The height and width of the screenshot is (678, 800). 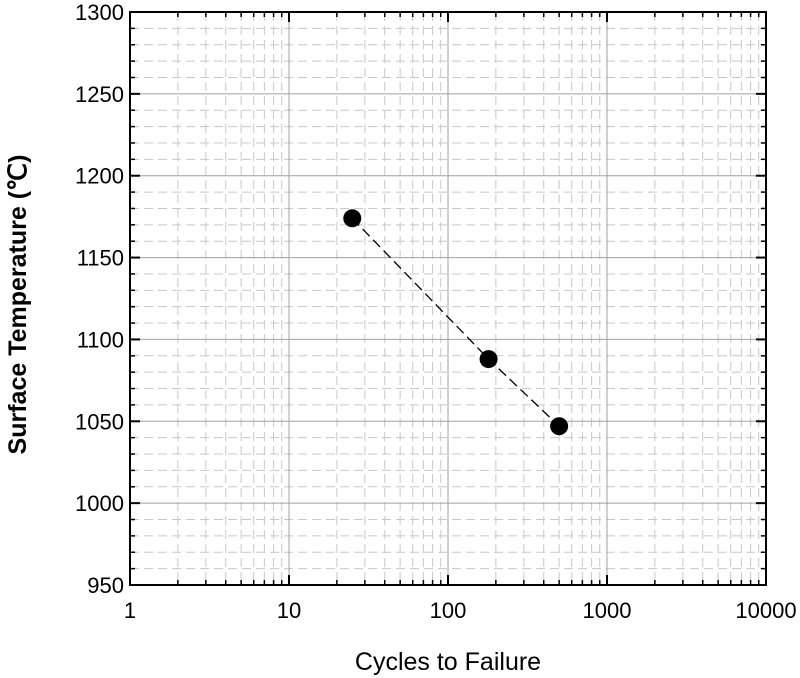 I want to click on x-tick-label: 1, so click(x=130, y=610).